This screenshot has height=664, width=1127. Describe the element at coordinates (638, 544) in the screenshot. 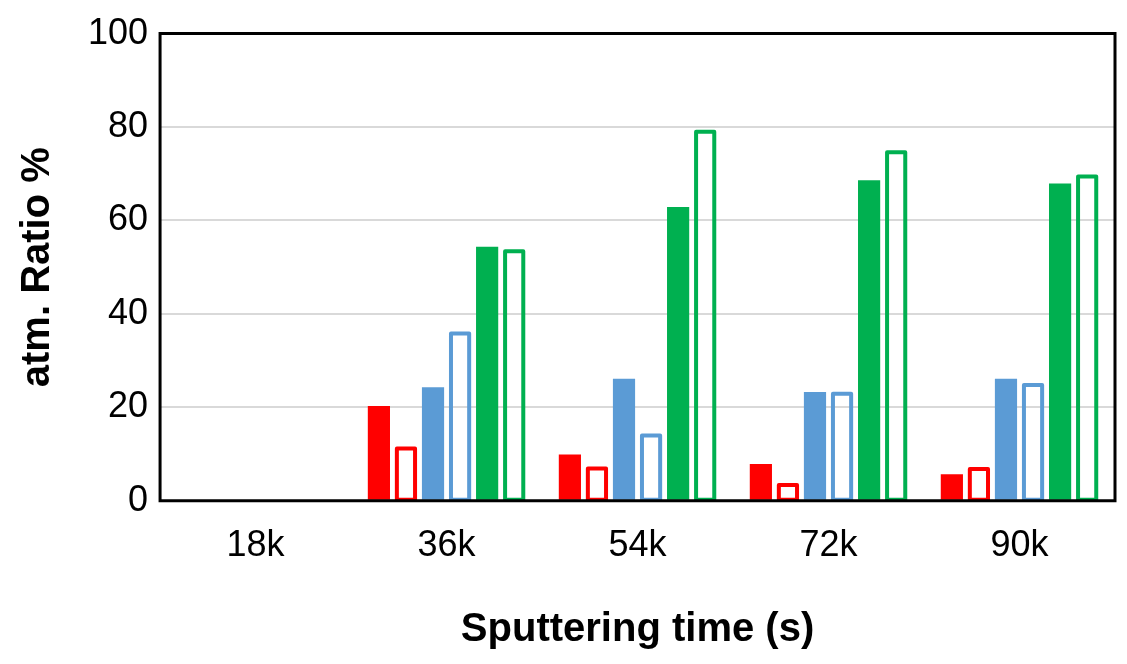

I see `x-tick-label: 54k` at that location.